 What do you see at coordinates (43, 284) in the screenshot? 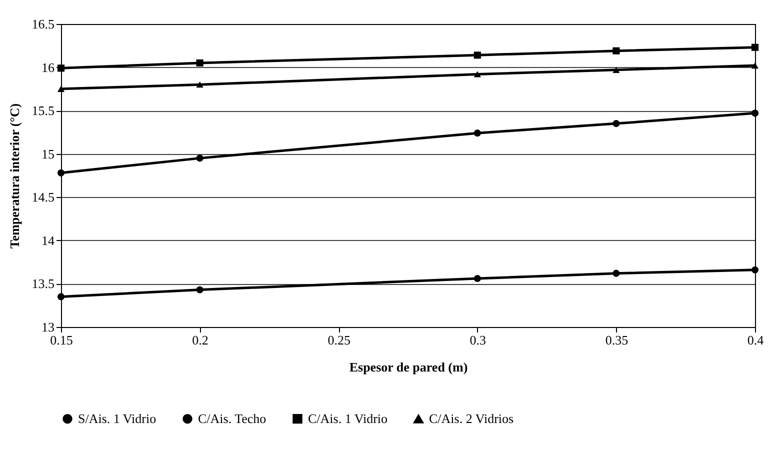
I see `y-tick-label: 13.5` at bounding box center [43, 284].